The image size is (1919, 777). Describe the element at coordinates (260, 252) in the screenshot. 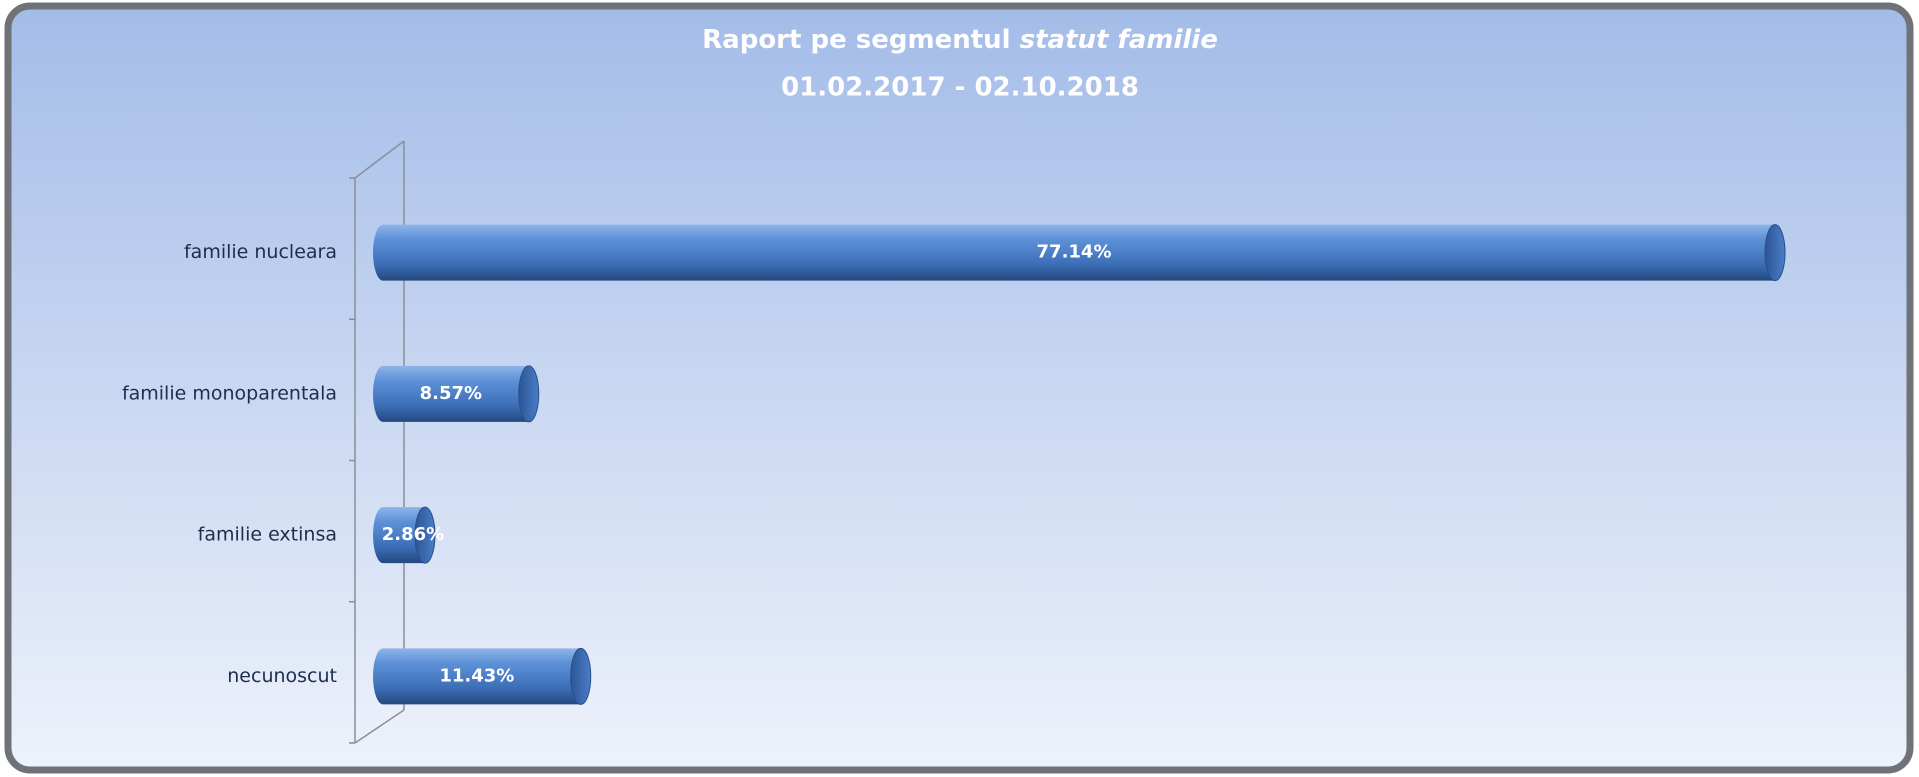

I see `category-label: familie nucleara` at that location.